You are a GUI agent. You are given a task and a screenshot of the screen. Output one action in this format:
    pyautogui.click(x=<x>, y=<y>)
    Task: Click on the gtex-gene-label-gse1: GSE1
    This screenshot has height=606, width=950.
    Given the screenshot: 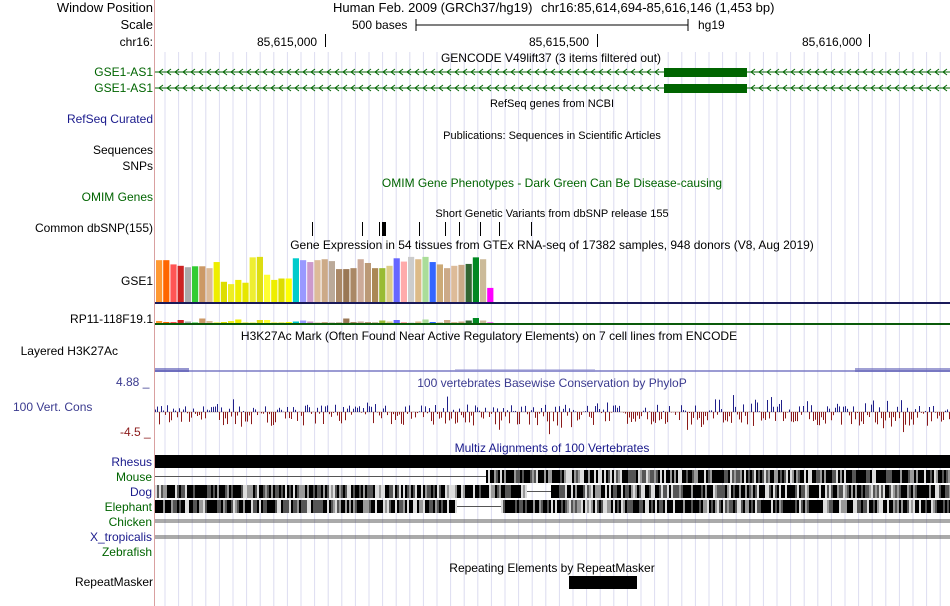 What is the action you would take?
    pyautogui.click(x=136, y=281)
    